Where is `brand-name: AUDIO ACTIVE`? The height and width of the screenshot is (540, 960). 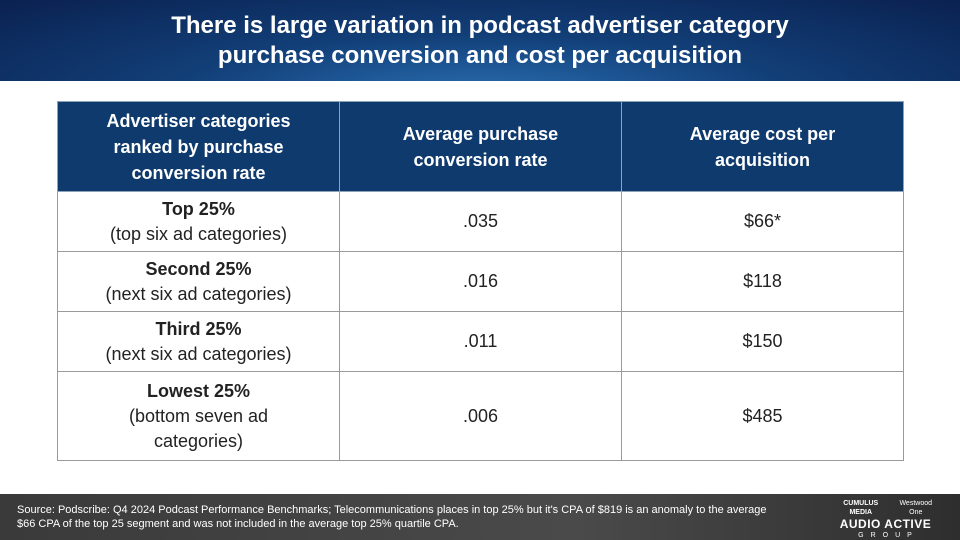
brand-name: AUDIO ACTIVE is located at coordinates (885, 524).